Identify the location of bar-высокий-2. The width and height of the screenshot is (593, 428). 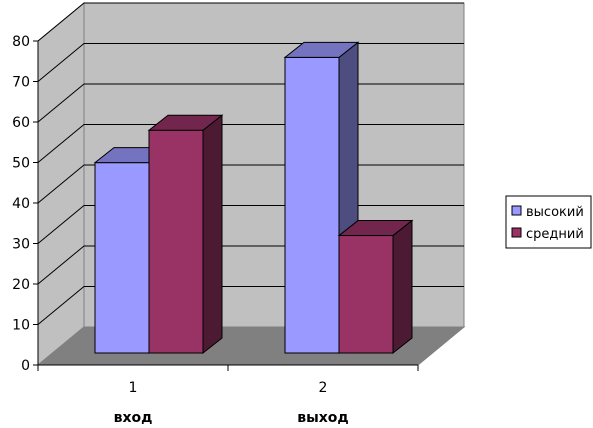
(312, 205).